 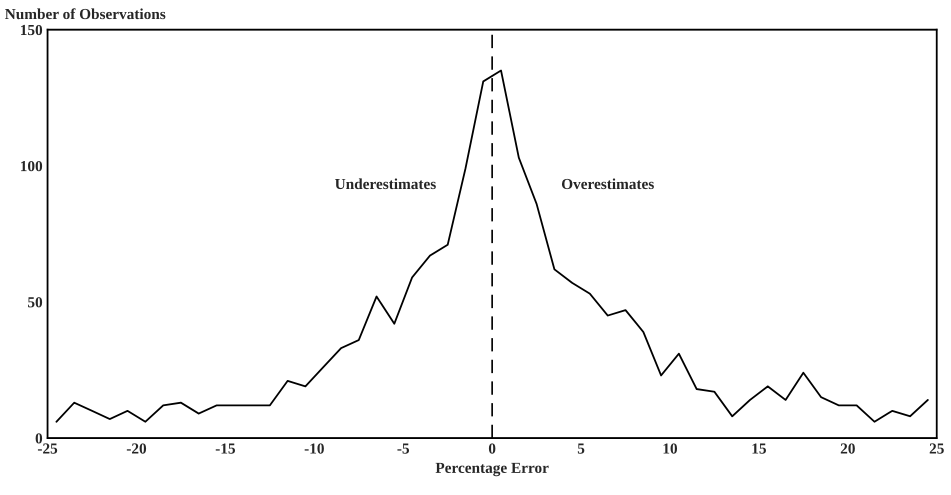 I want to click on y-tick-label: 100, so click(x=31, y=166).